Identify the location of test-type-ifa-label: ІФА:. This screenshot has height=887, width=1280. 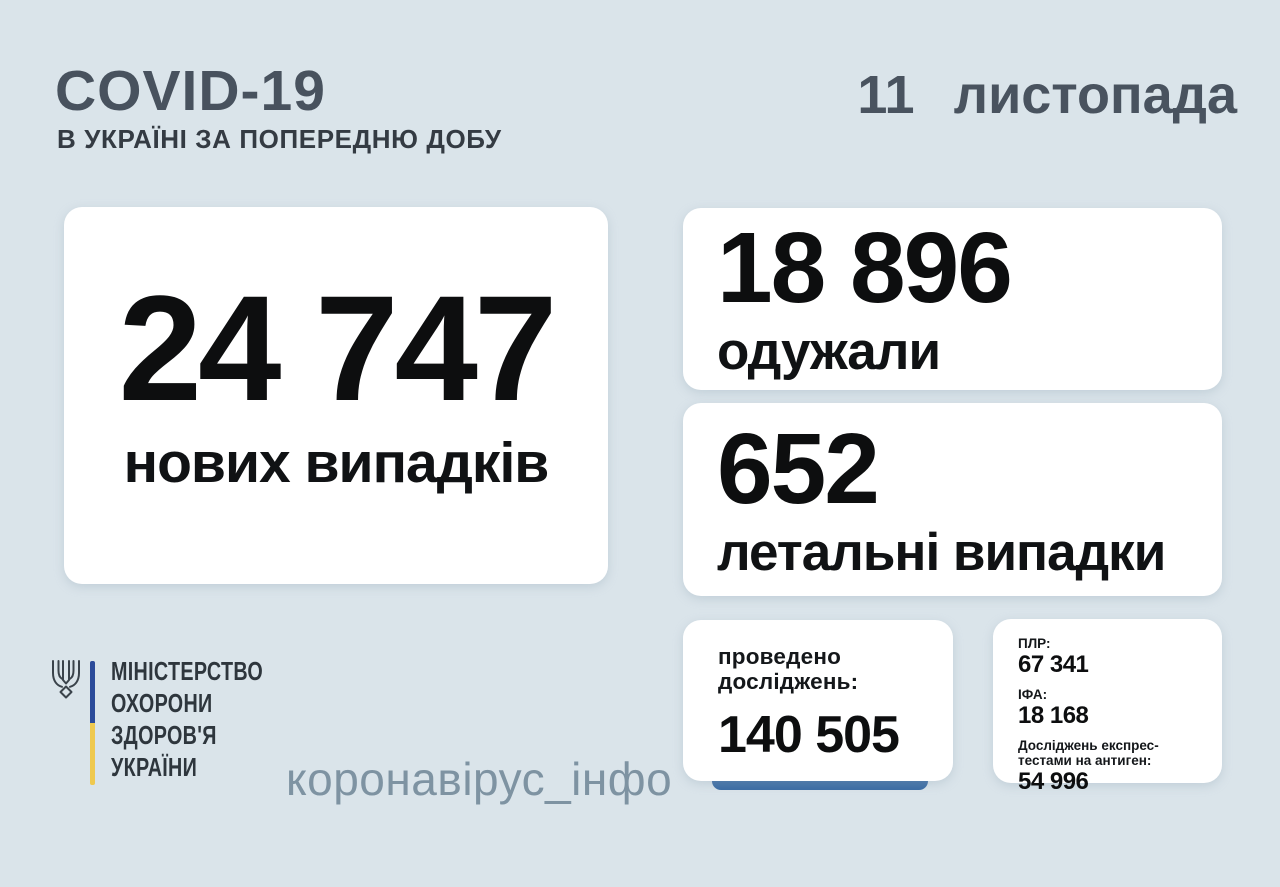
(1033, 694).